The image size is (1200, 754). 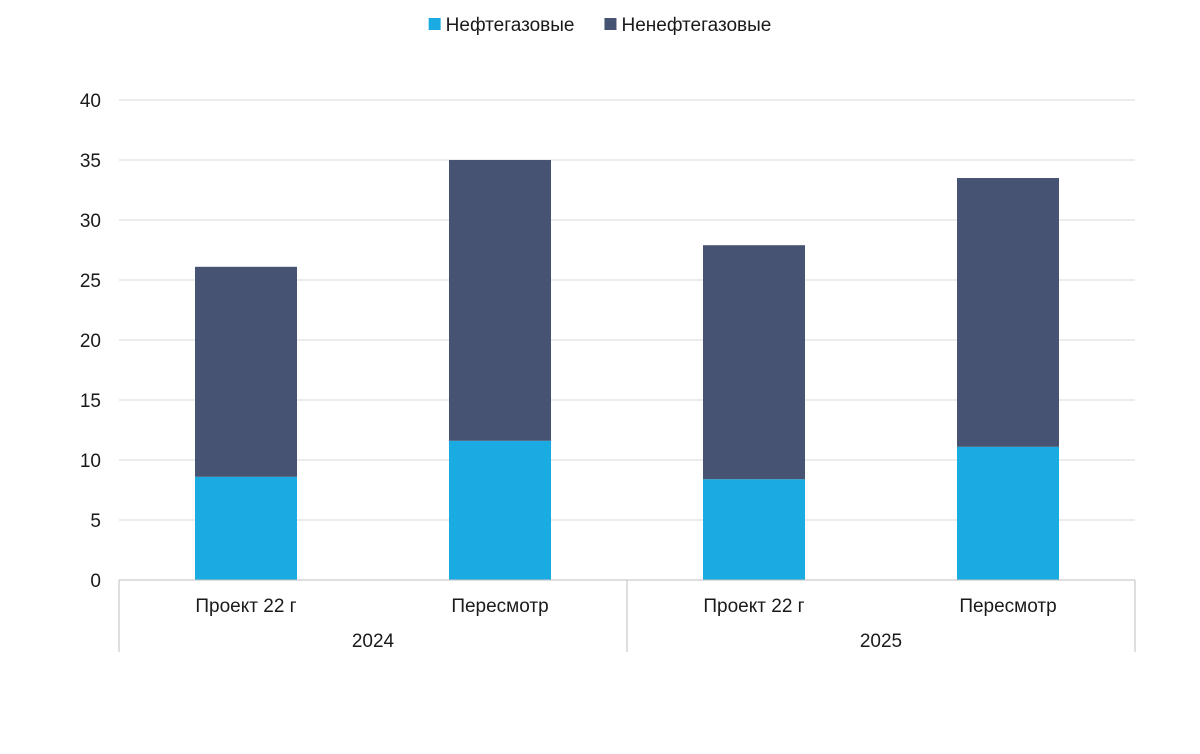 What do you see at coordinates (510, 25) in the screenshot?
I see `legend-label: Нефтегазовые` at bounding box center [510, 25].